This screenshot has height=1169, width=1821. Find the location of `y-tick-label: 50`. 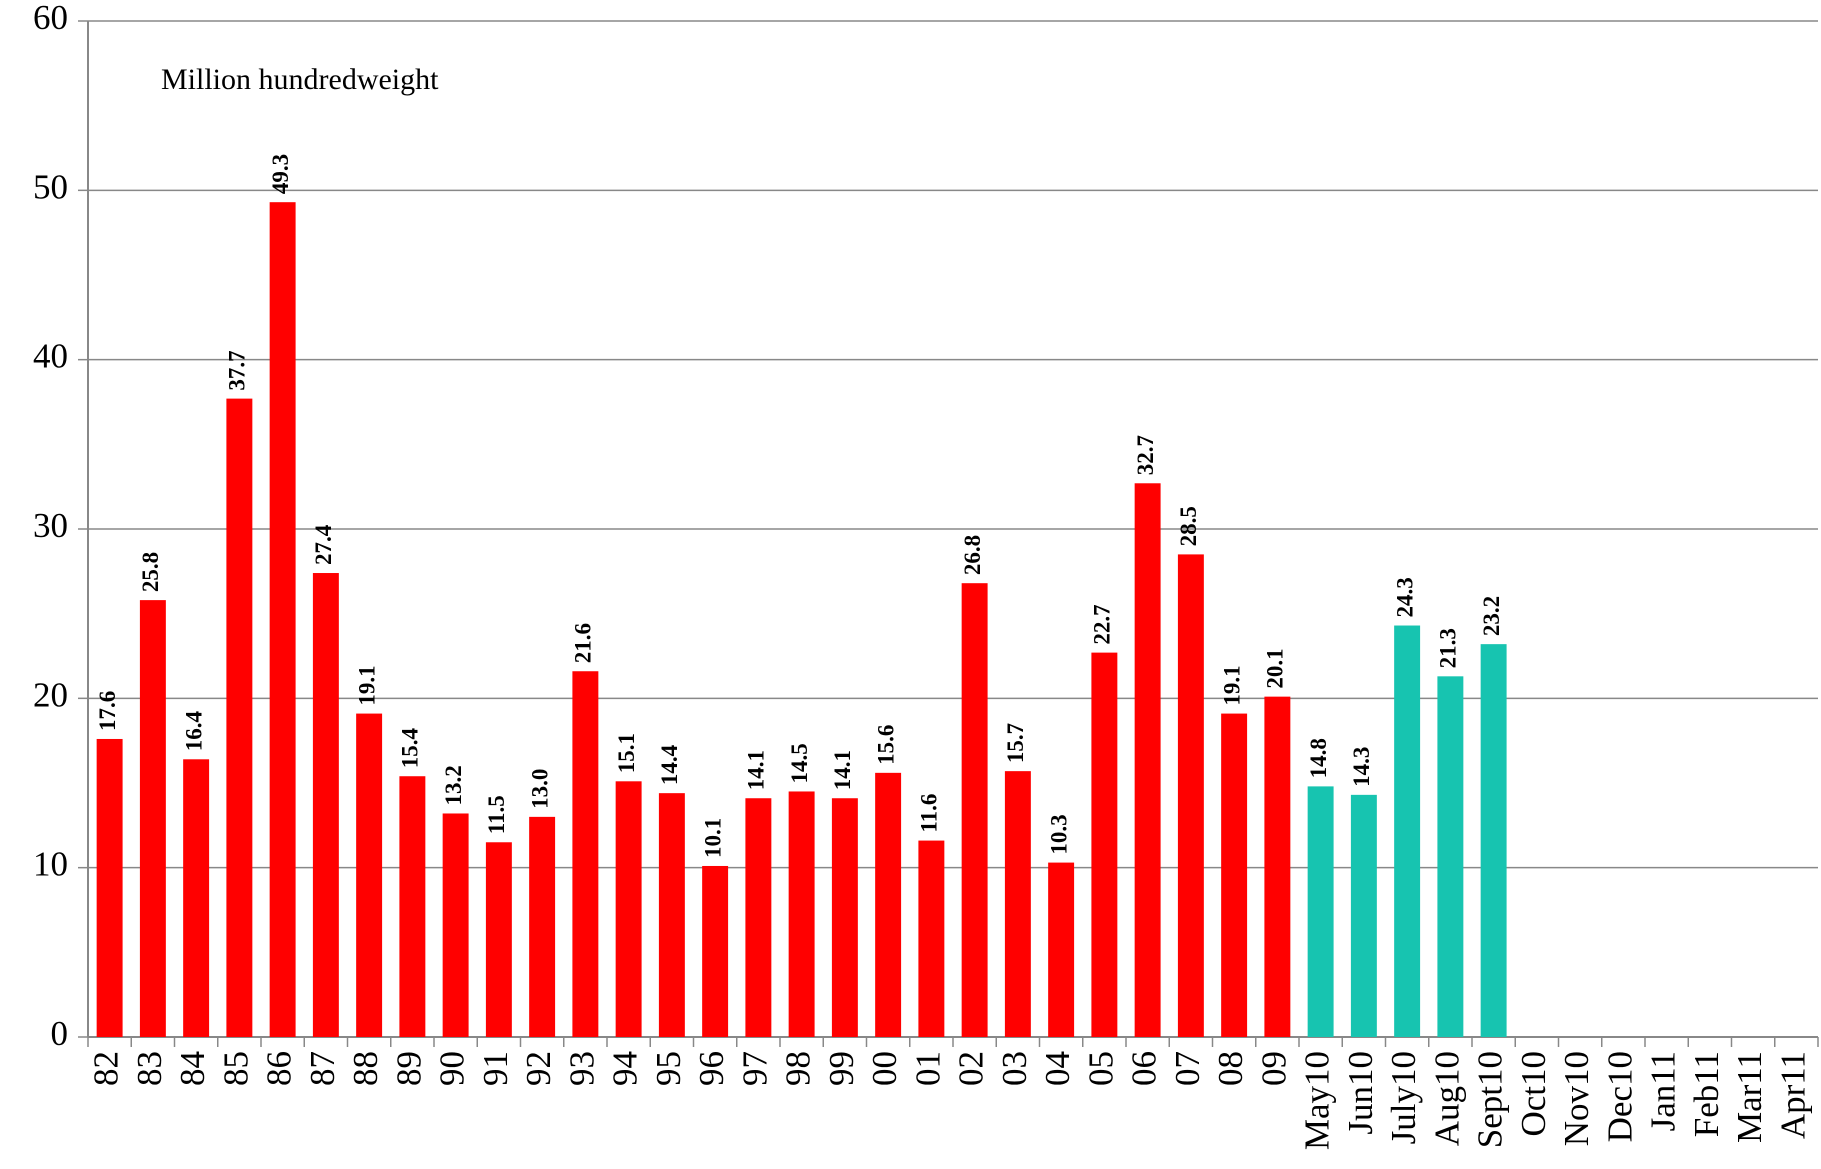

y-tick-label: 50 is located at coordinates (50, 186).